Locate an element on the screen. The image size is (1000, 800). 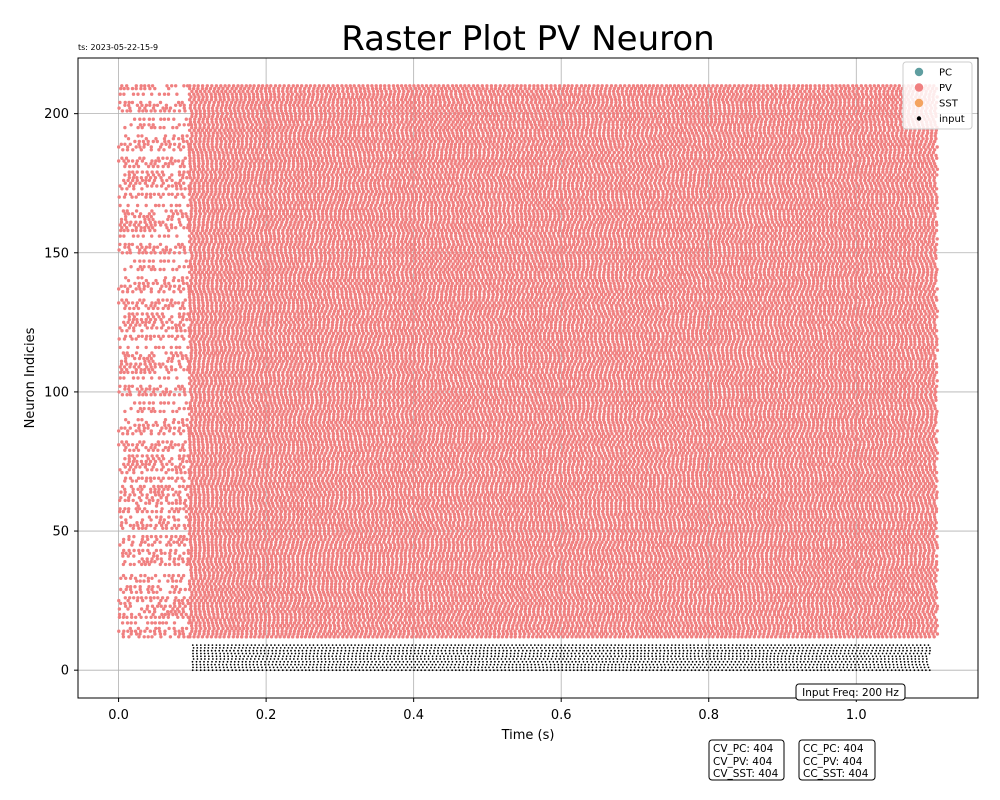
y-tick-label: 100 is located at coordinates (56, 392).